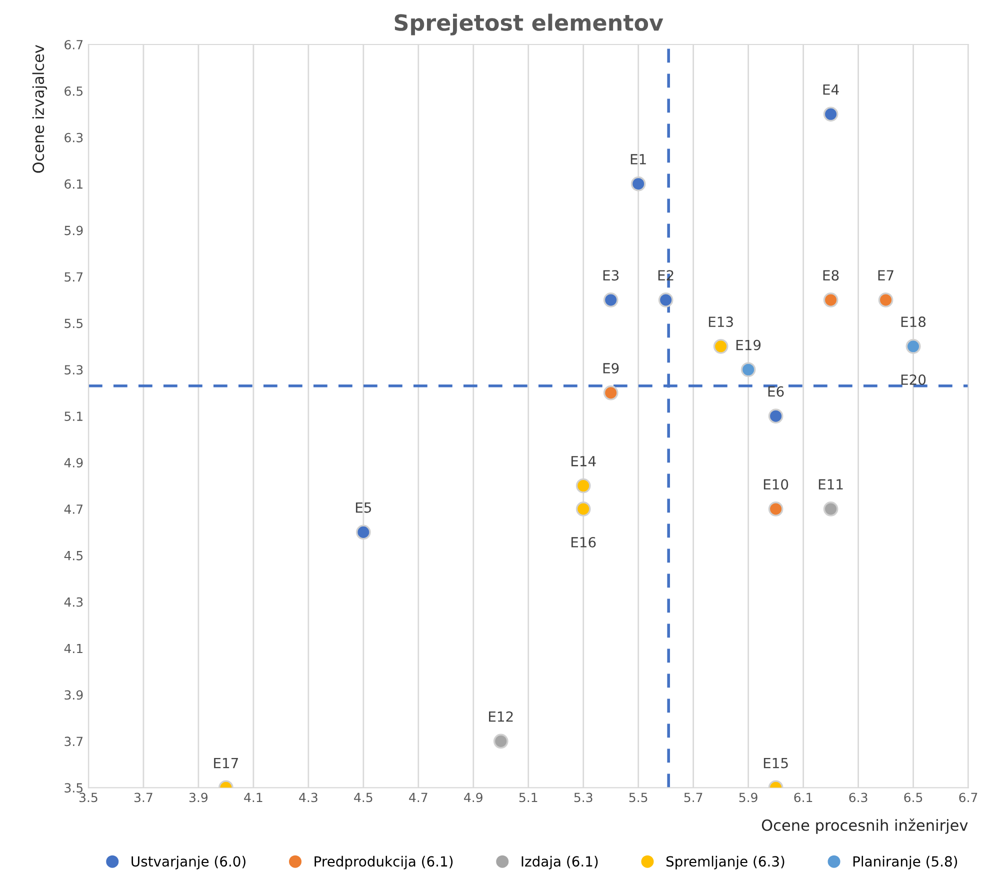  I want to click on y-tick-label: 6.3, so click(73, 137).